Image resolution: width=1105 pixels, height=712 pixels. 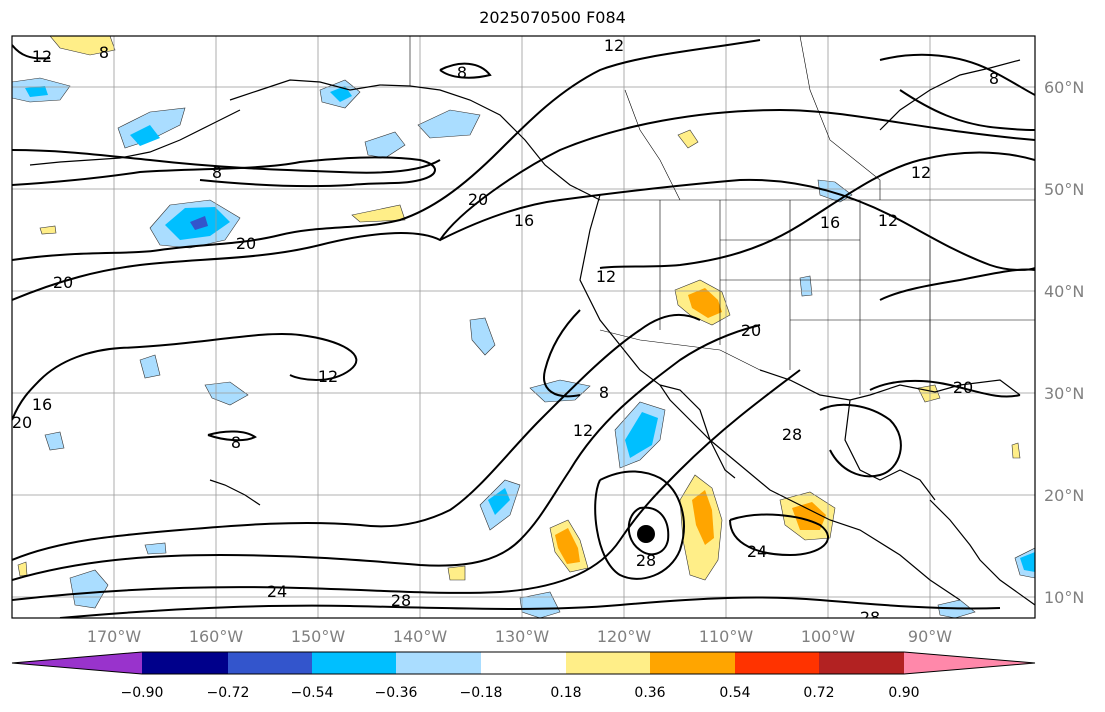 I want to click on colorbar-tick: −0.90, so click(x=142, y=693).